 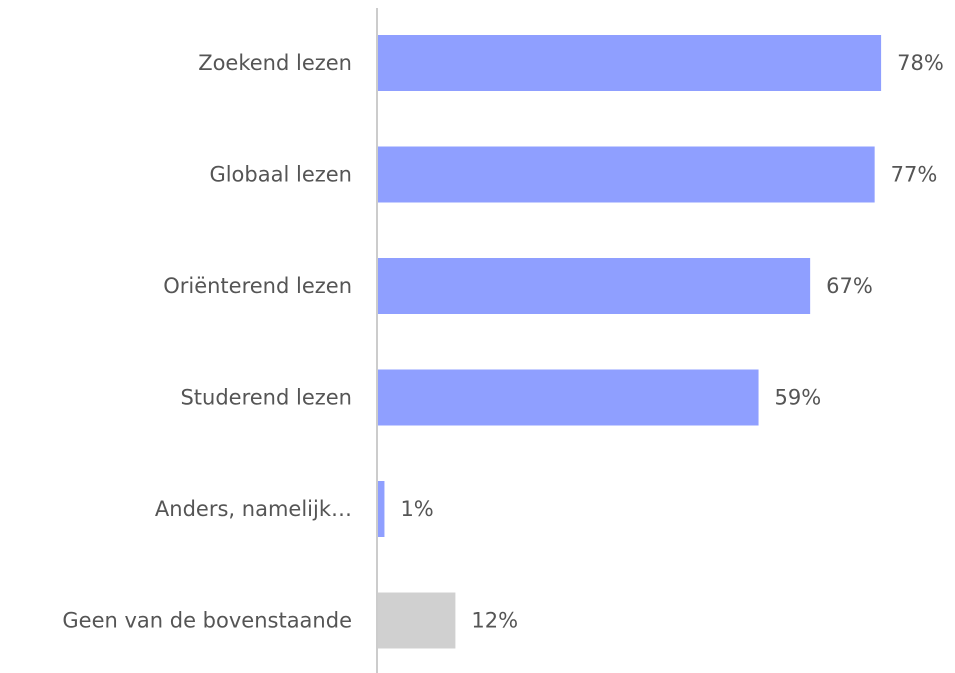 I want to click on category-label: Studerend lezen, so click(x=266, y=398).